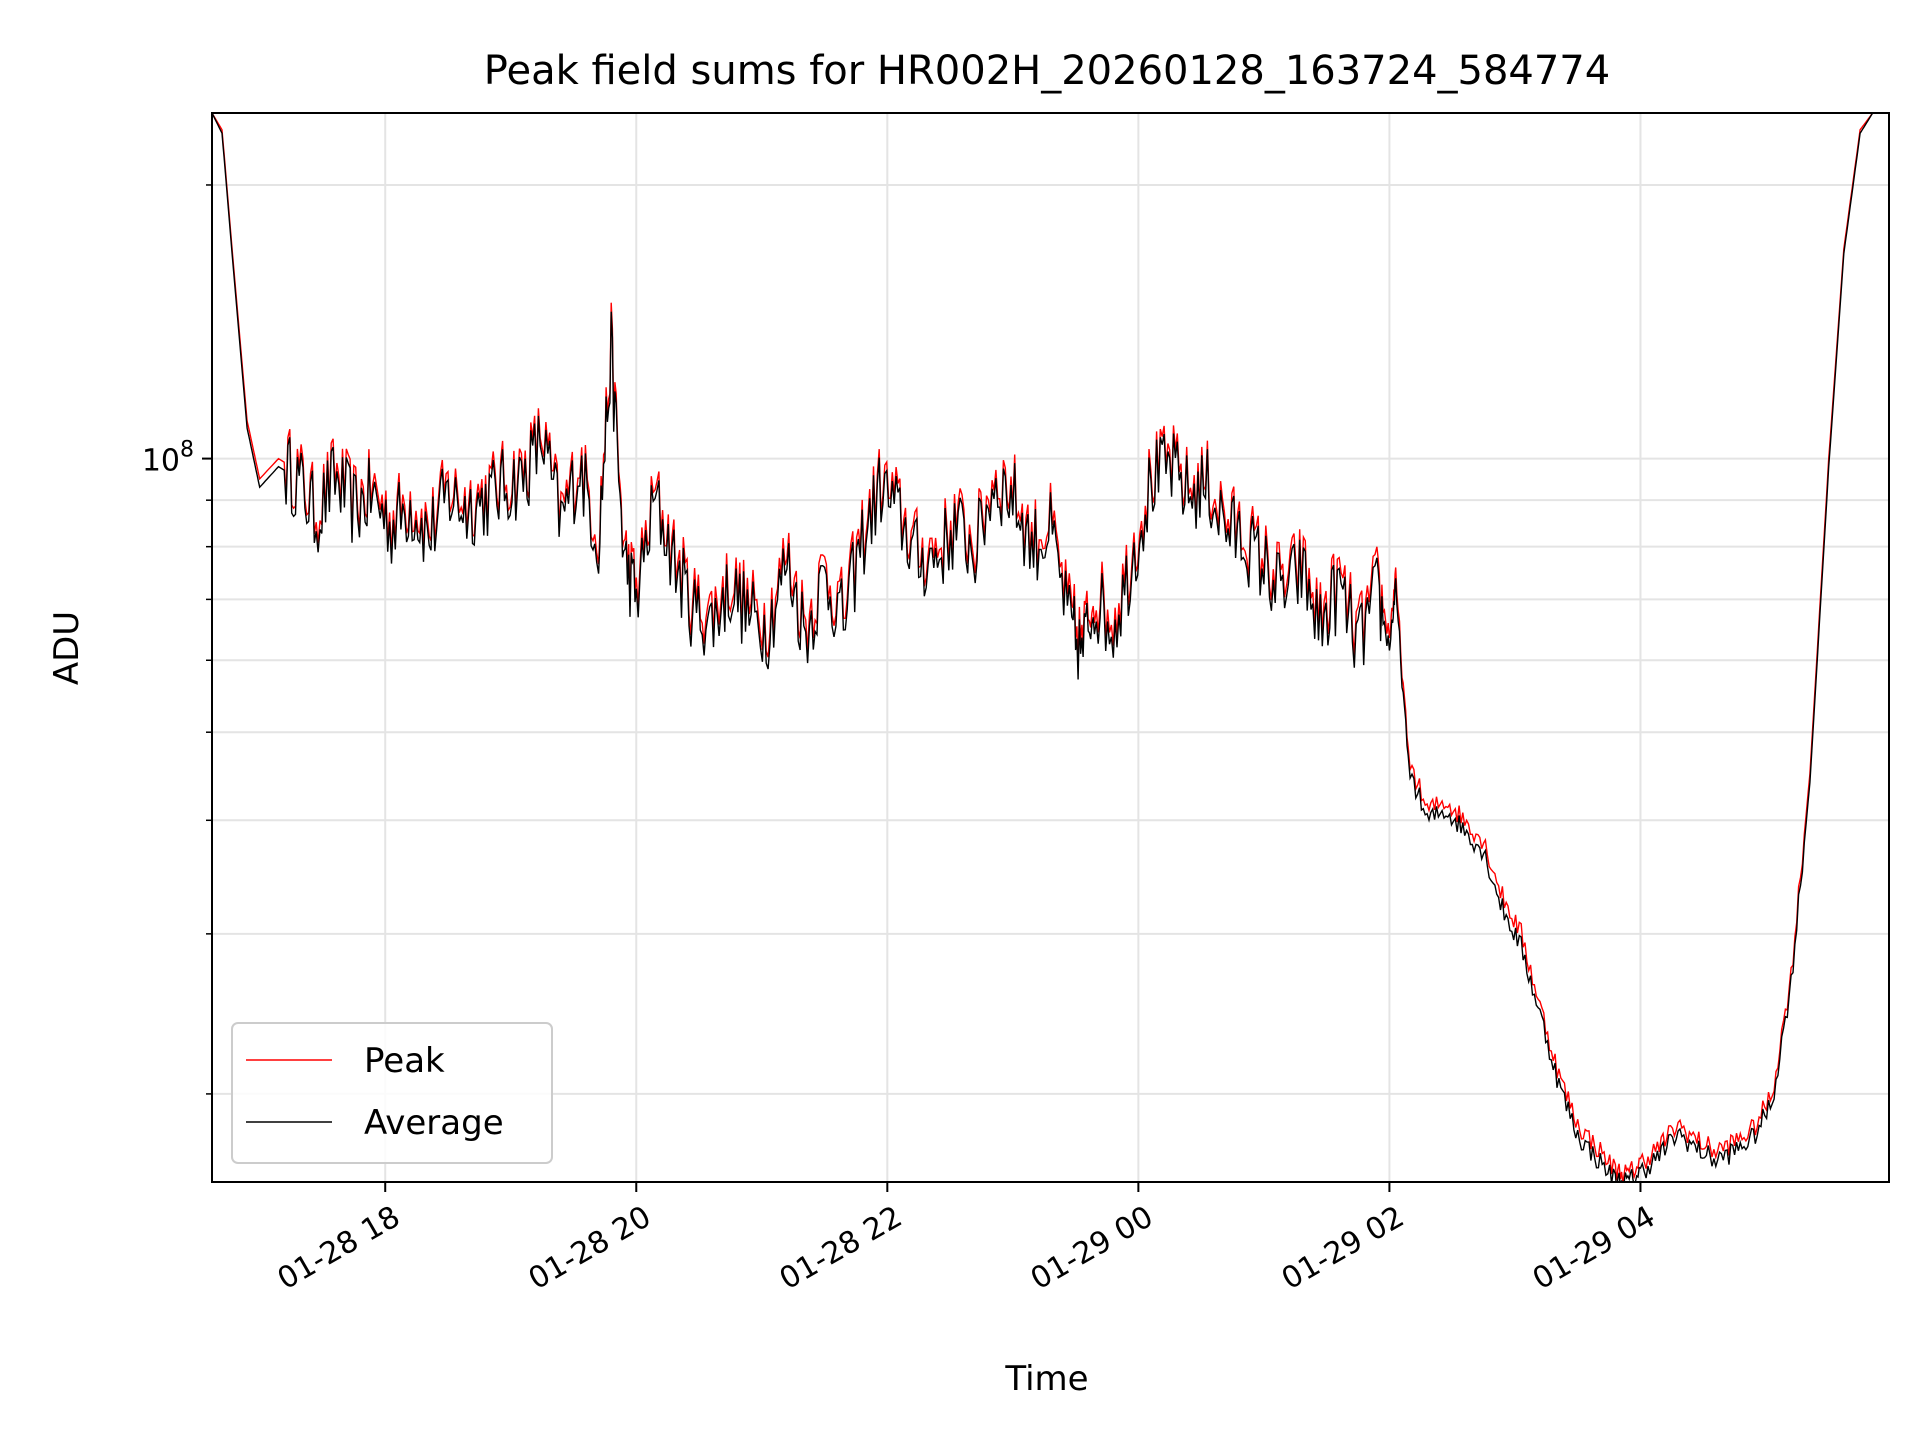 The image size is (1920, 1440). I want to click on x-axis-label: Time, so click(1046, 1379).